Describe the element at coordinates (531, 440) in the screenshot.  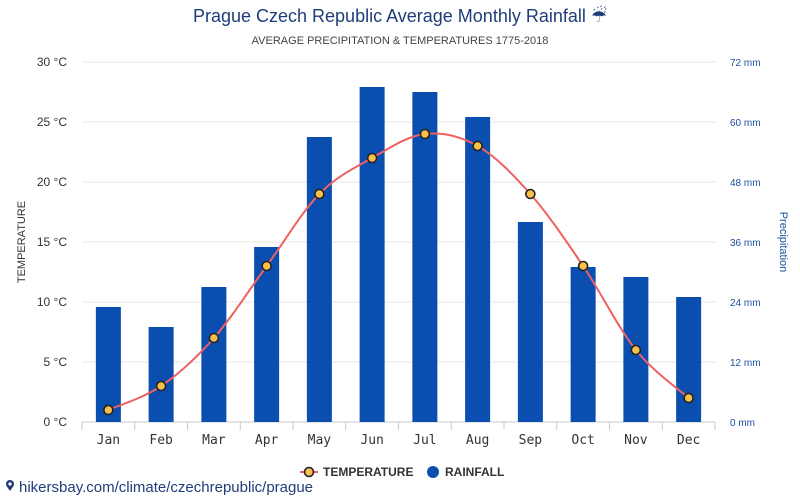
I see `x-tick-label: Sep` at that location.